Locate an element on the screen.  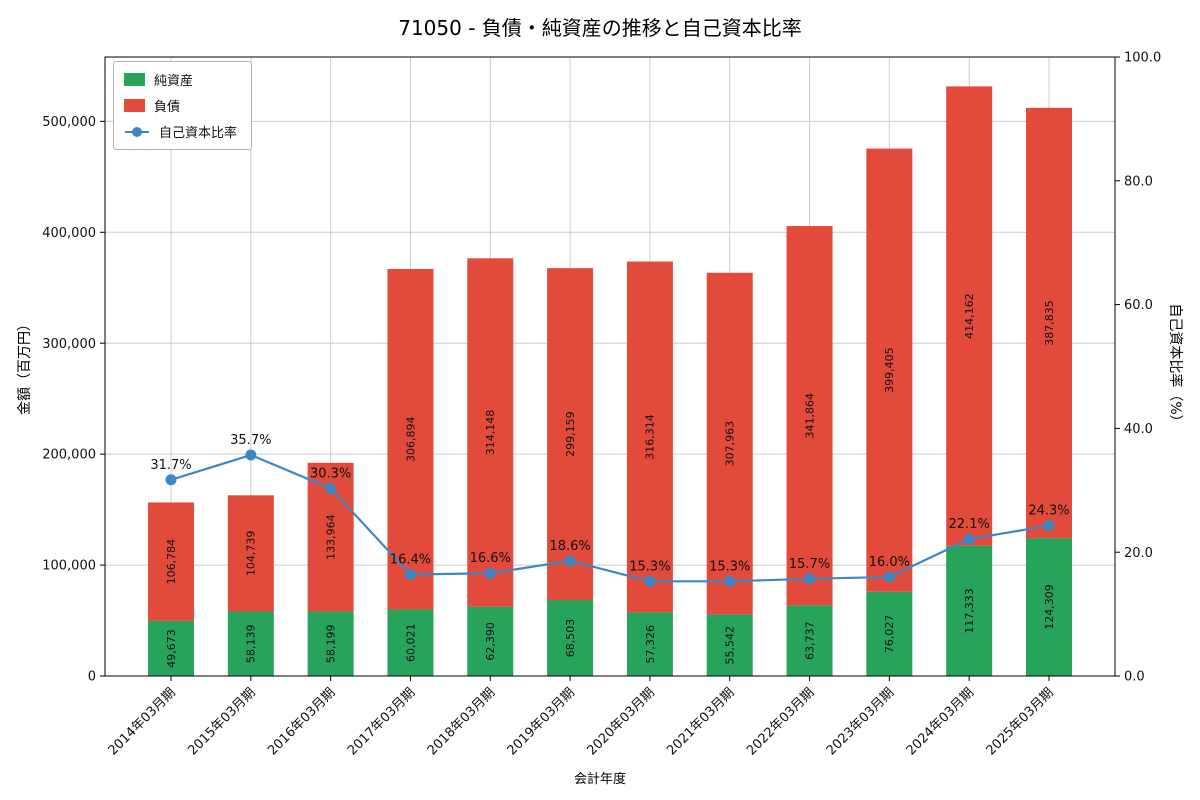
x-tick-label: 2019年03月期 is located at coordinates (541, 721).